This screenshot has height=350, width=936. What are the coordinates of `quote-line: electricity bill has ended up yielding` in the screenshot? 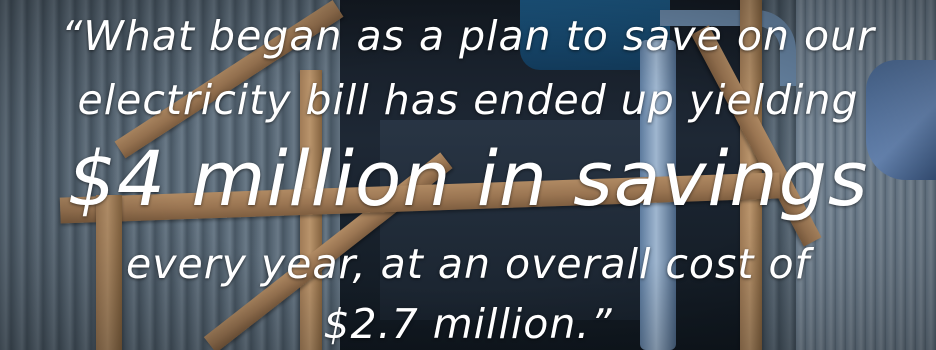 It's located at (468, 100).